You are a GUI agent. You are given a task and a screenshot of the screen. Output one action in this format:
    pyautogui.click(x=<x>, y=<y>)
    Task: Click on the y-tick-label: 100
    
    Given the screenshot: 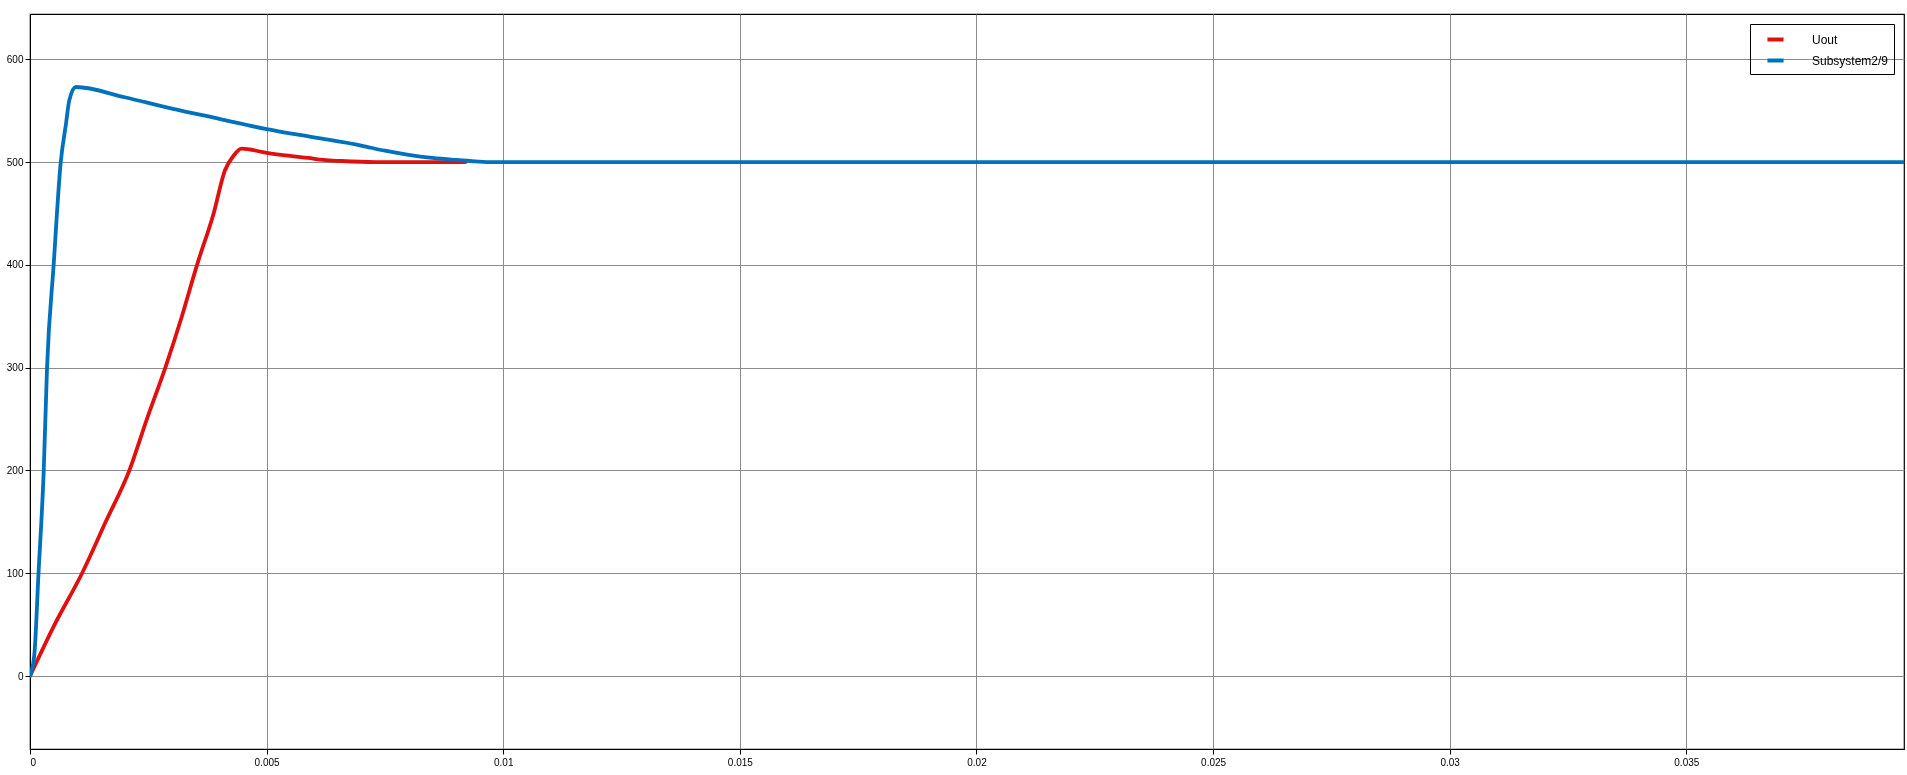 What is the action you would take?
    pyautogui.click(x=15, y=573)
    